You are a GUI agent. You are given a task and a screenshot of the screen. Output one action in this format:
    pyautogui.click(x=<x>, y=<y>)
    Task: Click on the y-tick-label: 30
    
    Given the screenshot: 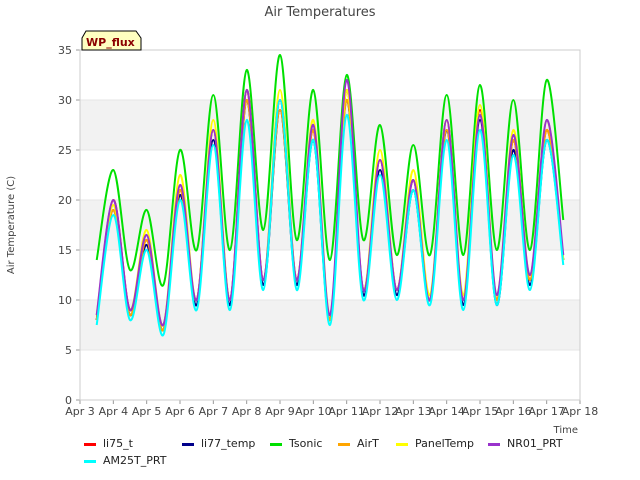 What is the action you would take?
    pyautogui.click(x=65, y=100)
    